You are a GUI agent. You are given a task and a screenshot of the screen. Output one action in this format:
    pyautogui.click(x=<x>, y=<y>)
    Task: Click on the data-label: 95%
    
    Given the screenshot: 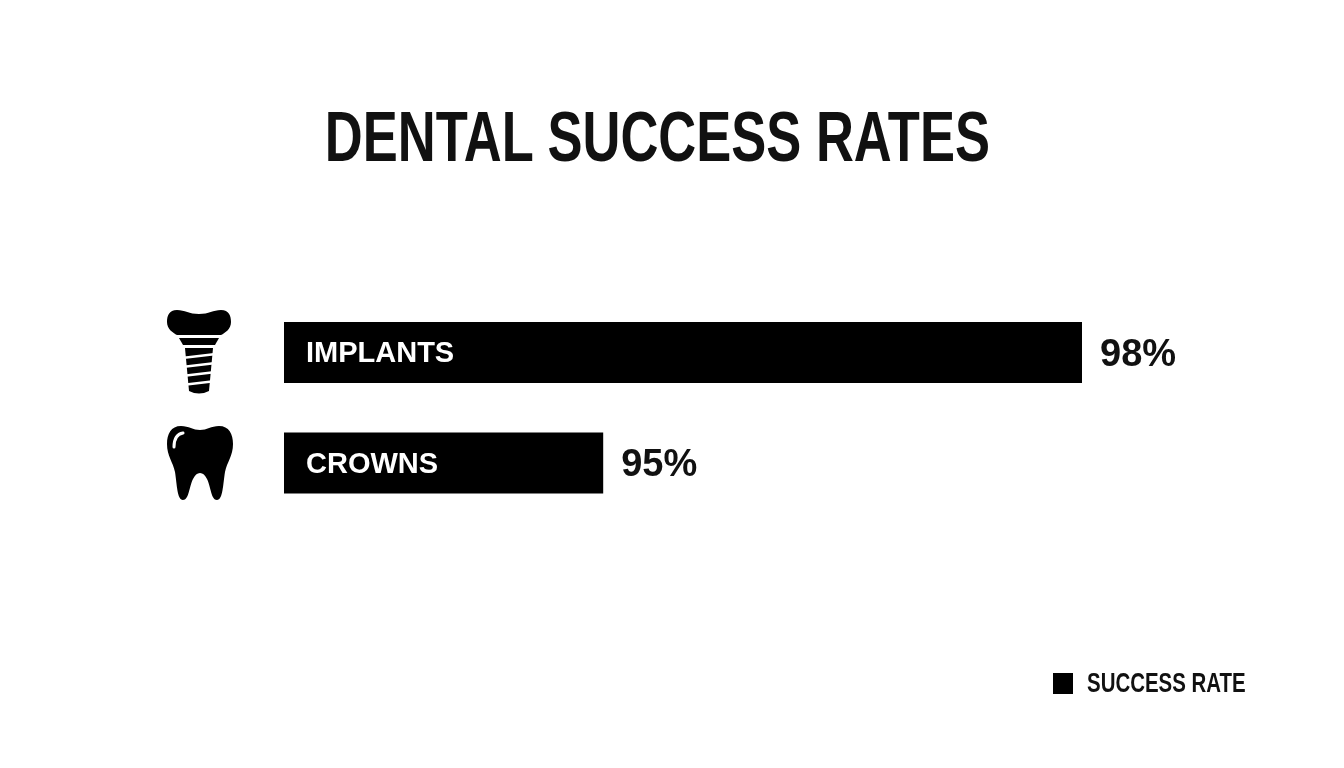 What is the action you would take?
    pyautogui.click(x=659, y=463)
    